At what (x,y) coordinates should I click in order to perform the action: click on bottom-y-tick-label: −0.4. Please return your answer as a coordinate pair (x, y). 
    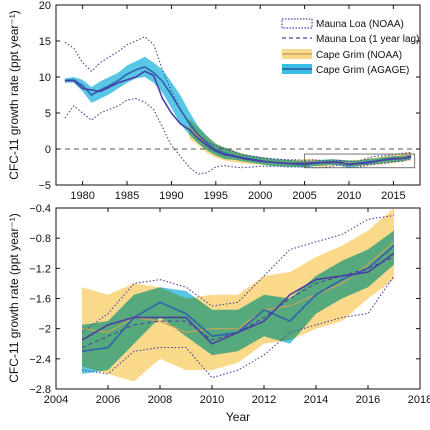
    Looking at the image, I should click on (40, 209).